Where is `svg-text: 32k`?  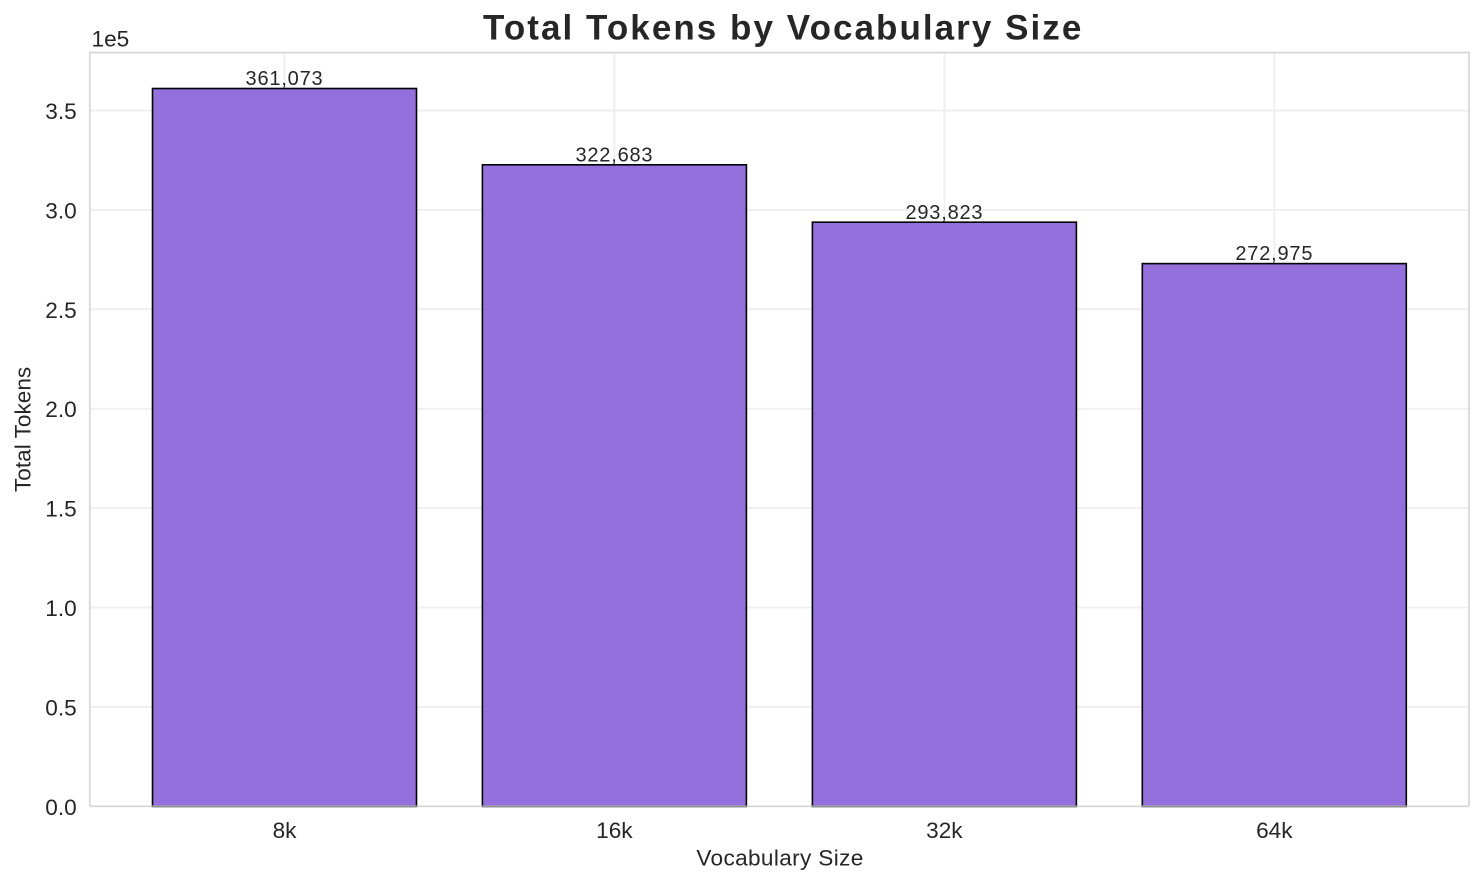
svg-text: 32k is located at coordinates (944, 830).